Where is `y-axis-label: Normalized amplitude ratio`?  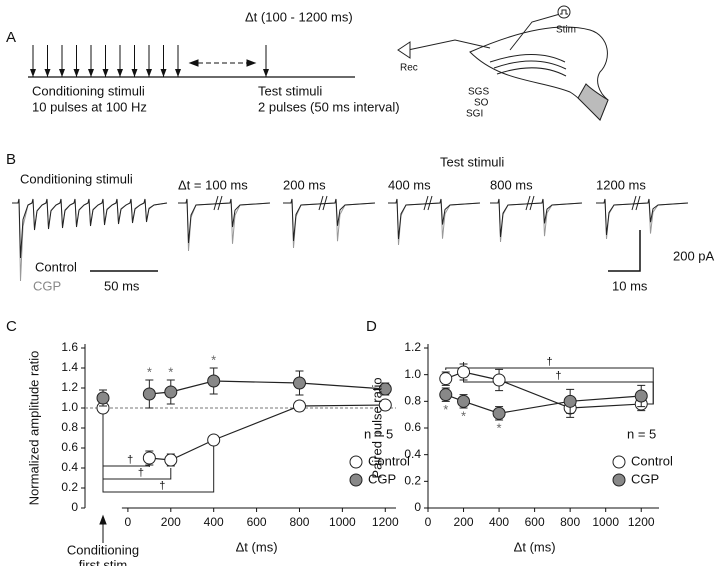
y-axis-label: Normalized amplitude ratio is located at coordinates (33, 428).